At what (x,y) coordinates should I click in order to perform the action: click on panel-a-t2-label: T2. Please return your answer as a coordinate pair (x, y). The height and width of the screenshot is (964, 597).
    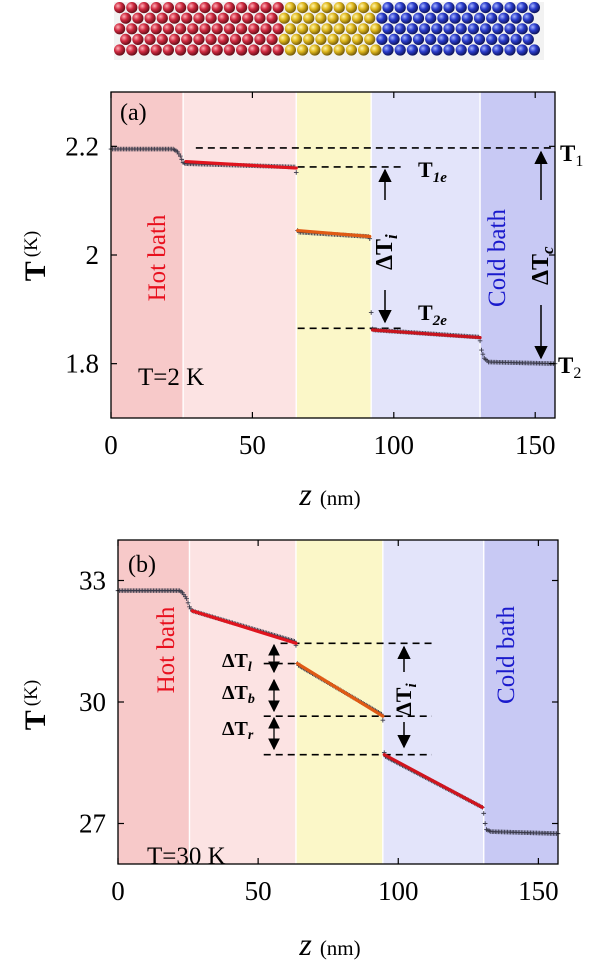
    Looking at the image, I should click on (569, 367).